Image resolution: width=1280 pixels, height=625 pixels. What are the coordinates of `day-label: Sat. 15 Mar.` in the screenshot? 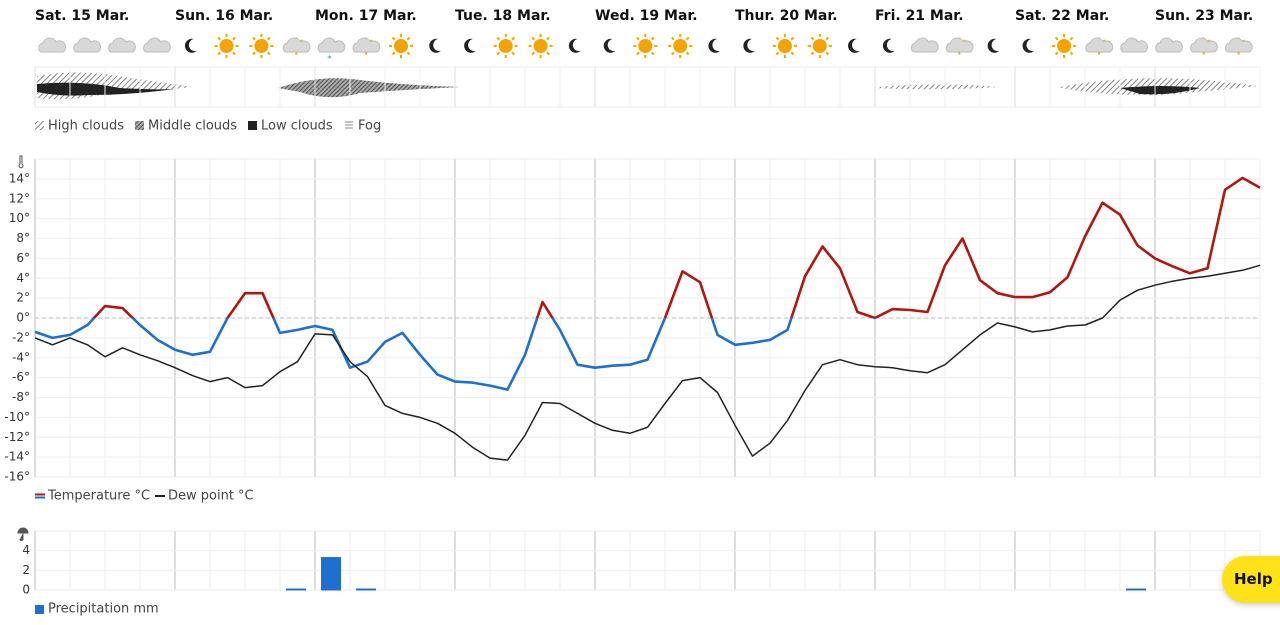 It's located at (82, 16).